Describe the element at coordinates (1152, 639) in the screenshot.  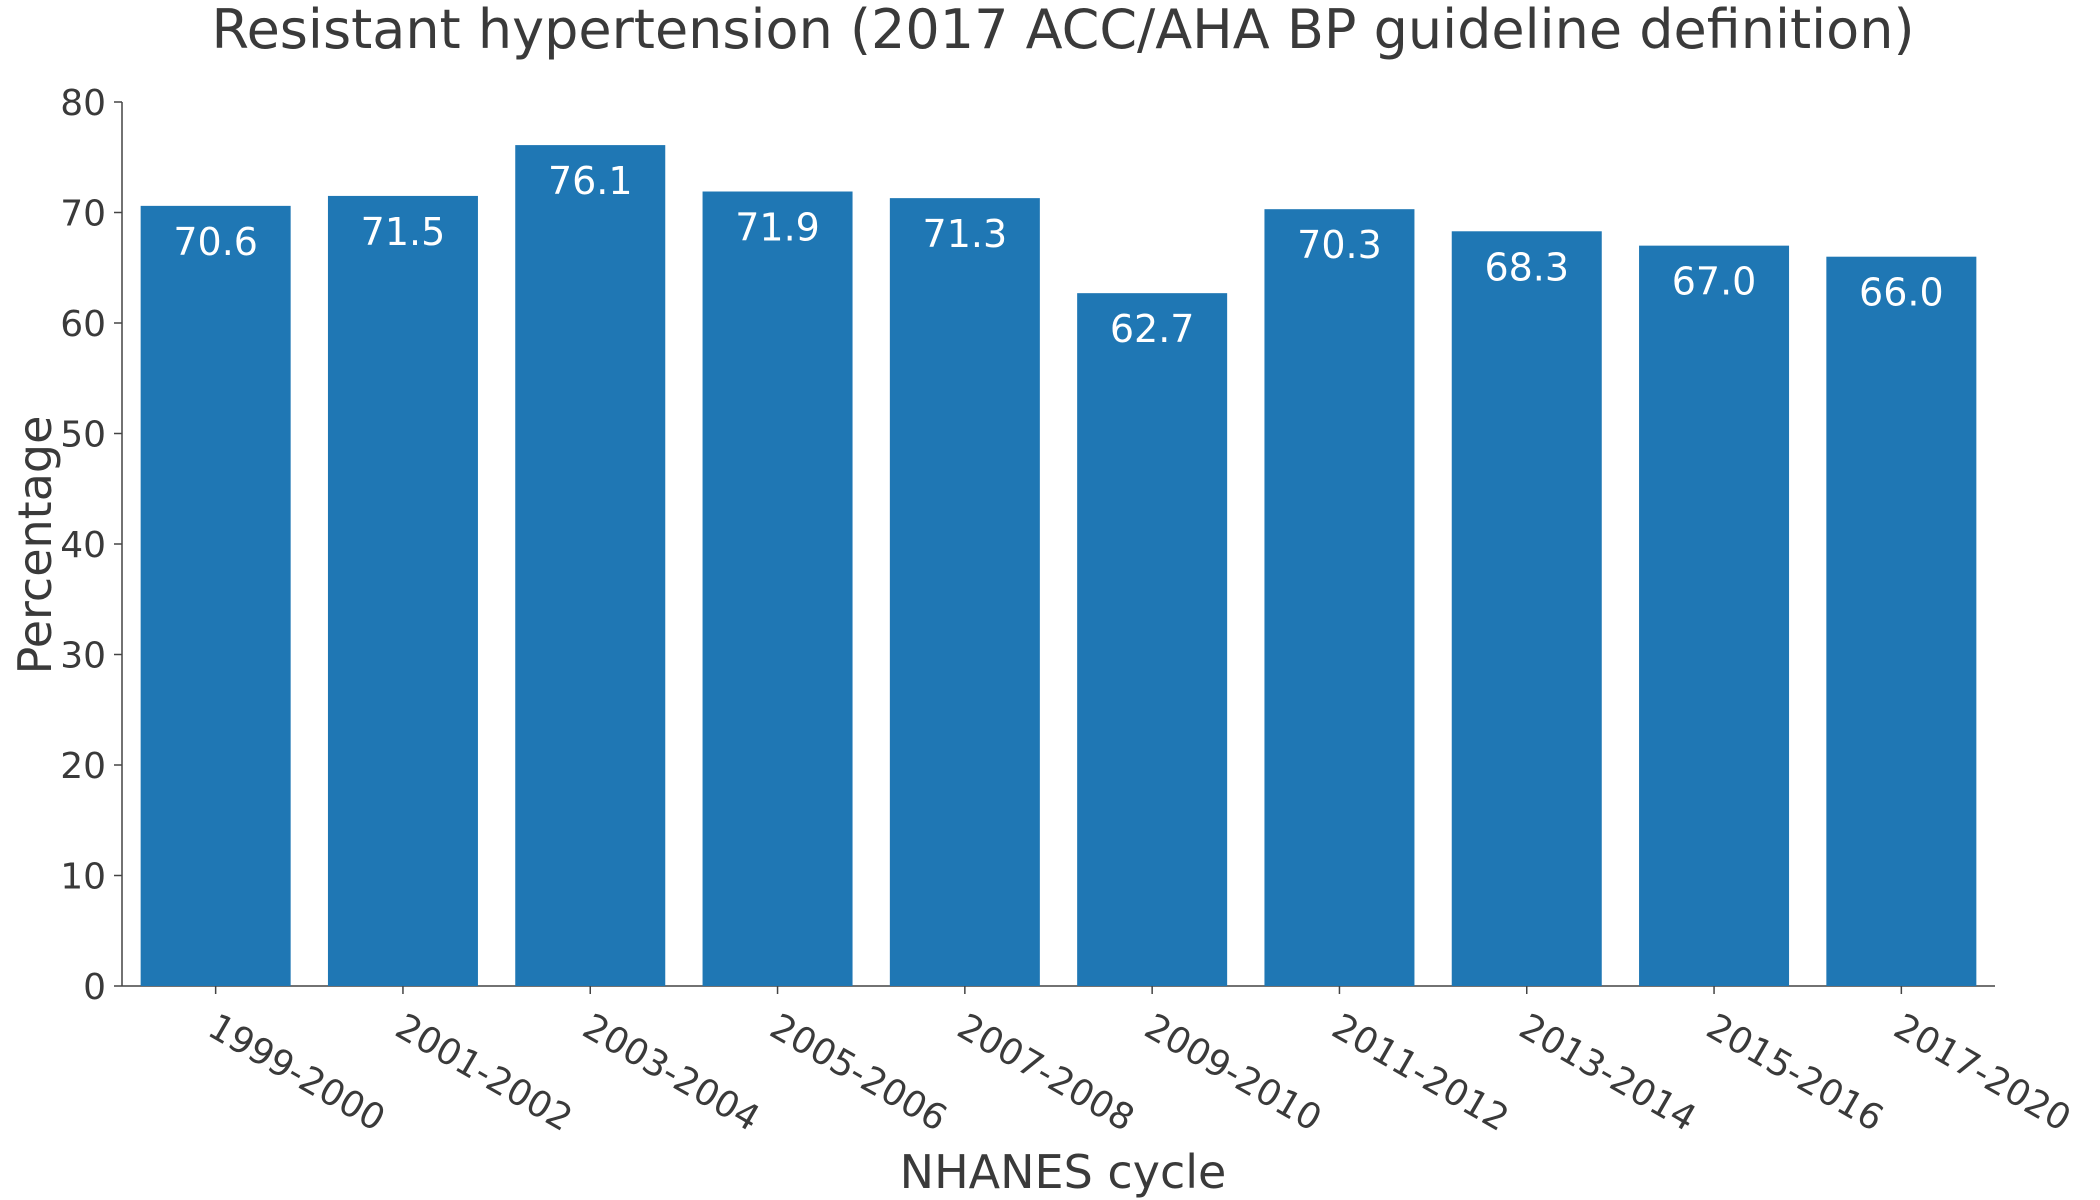
I see `bar-2009-2010` at that location.